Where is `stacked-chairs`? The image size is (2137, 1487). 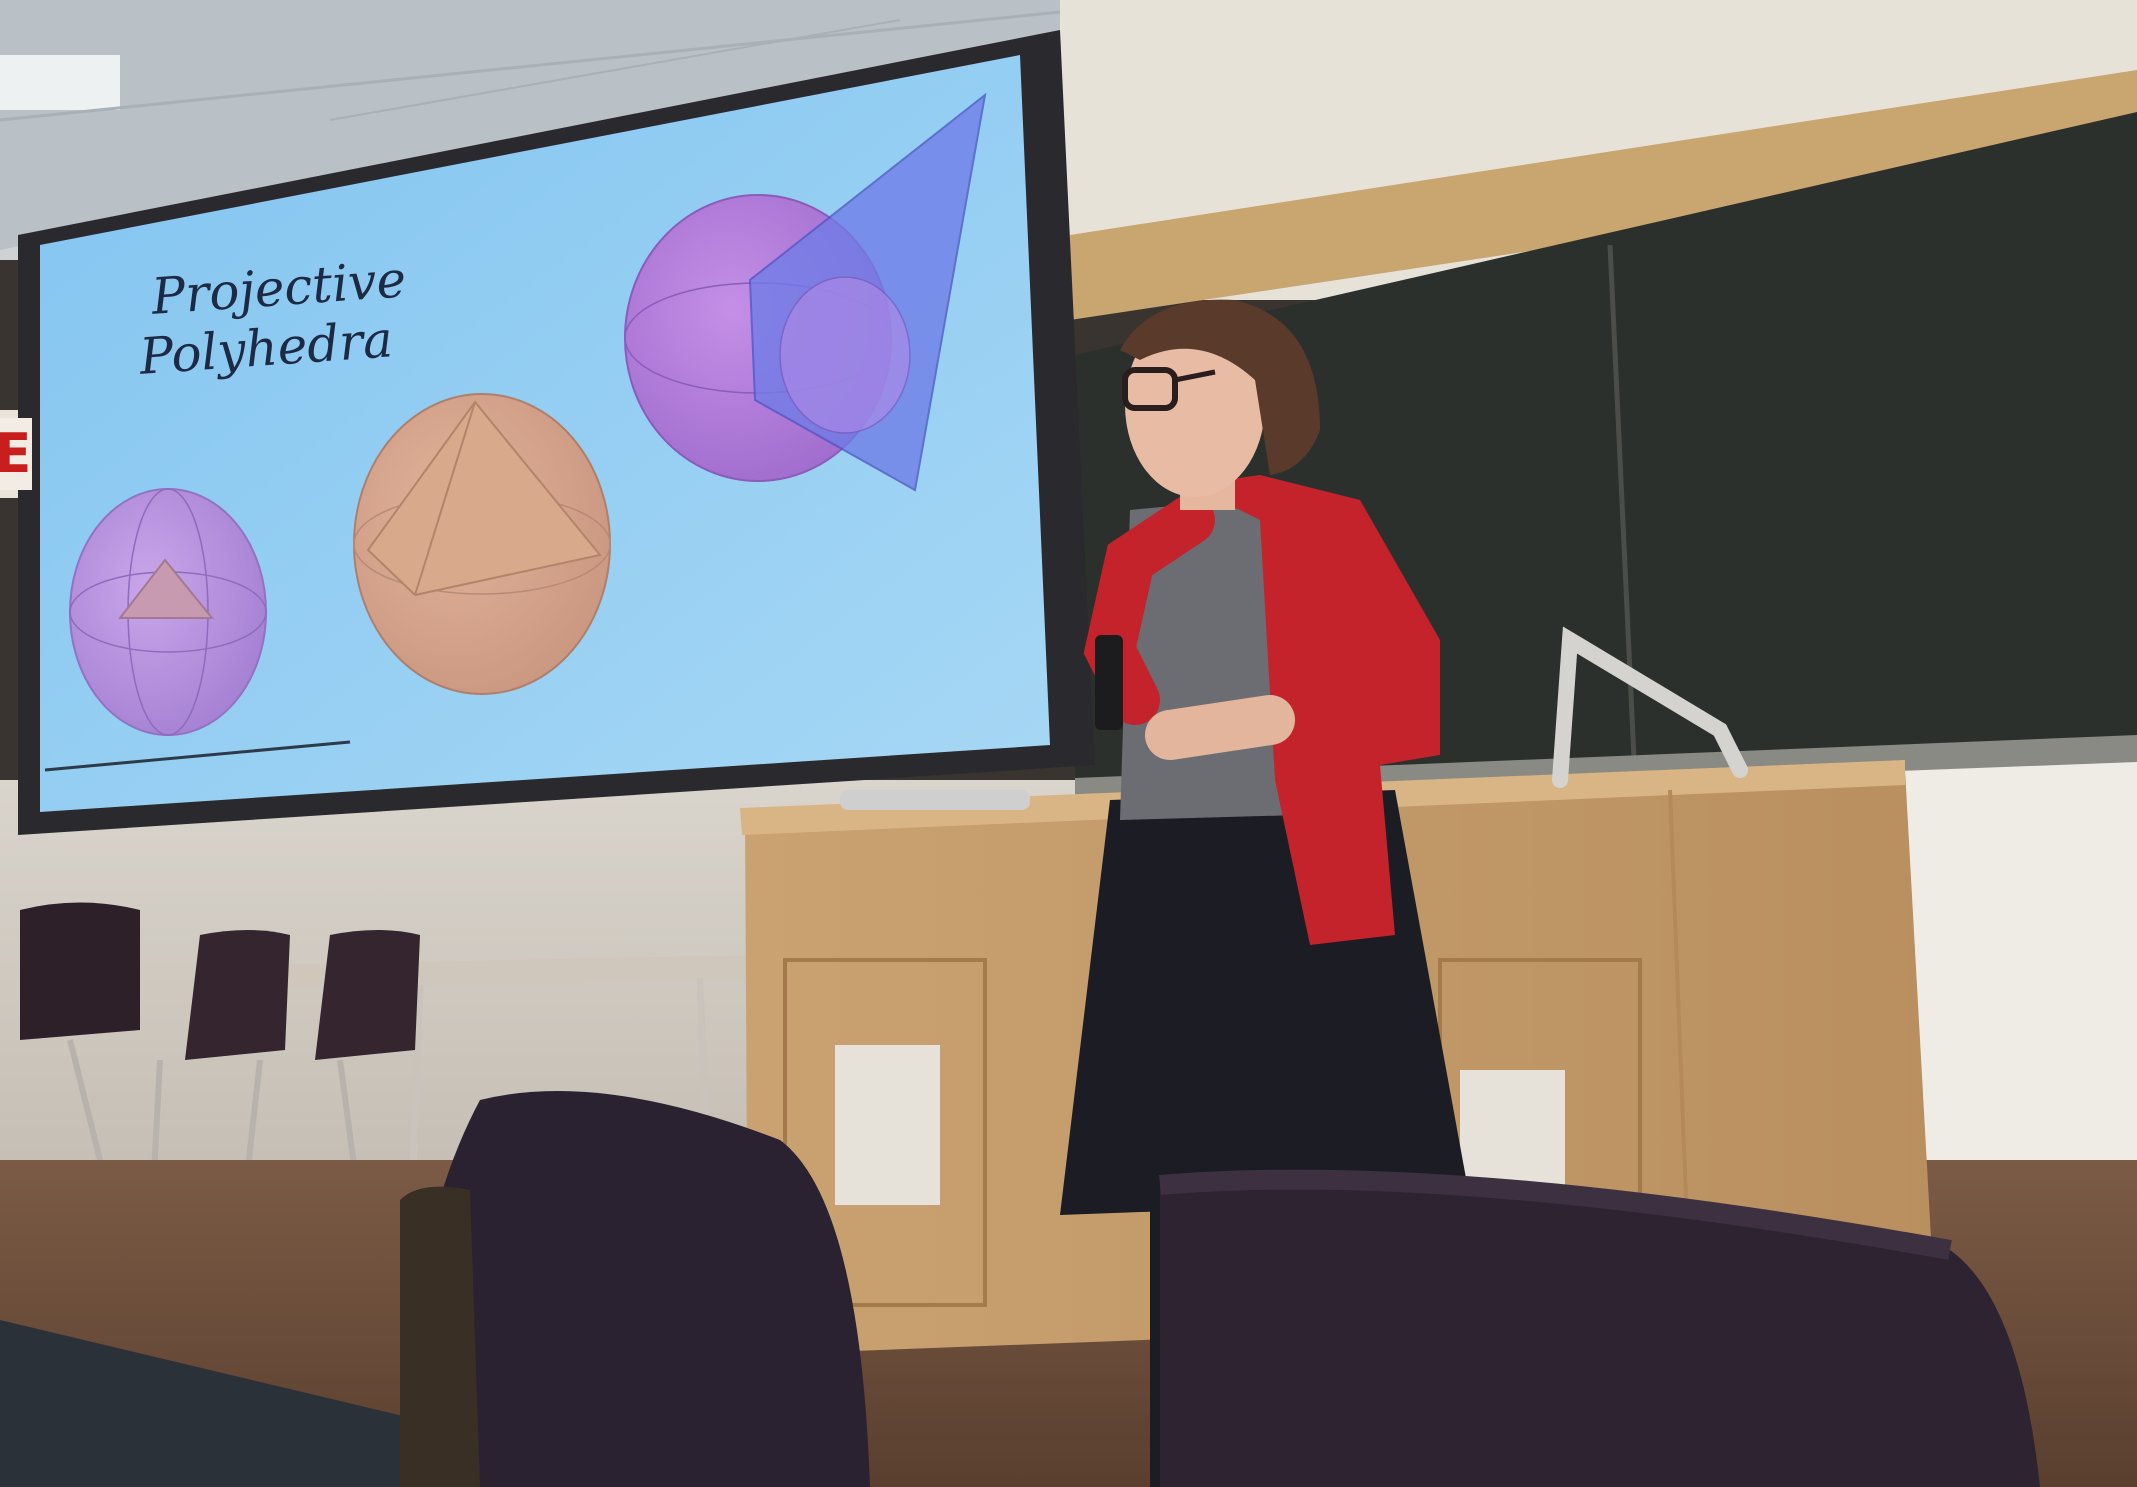
stacked-chairs is located at coordinates (220, 1076).